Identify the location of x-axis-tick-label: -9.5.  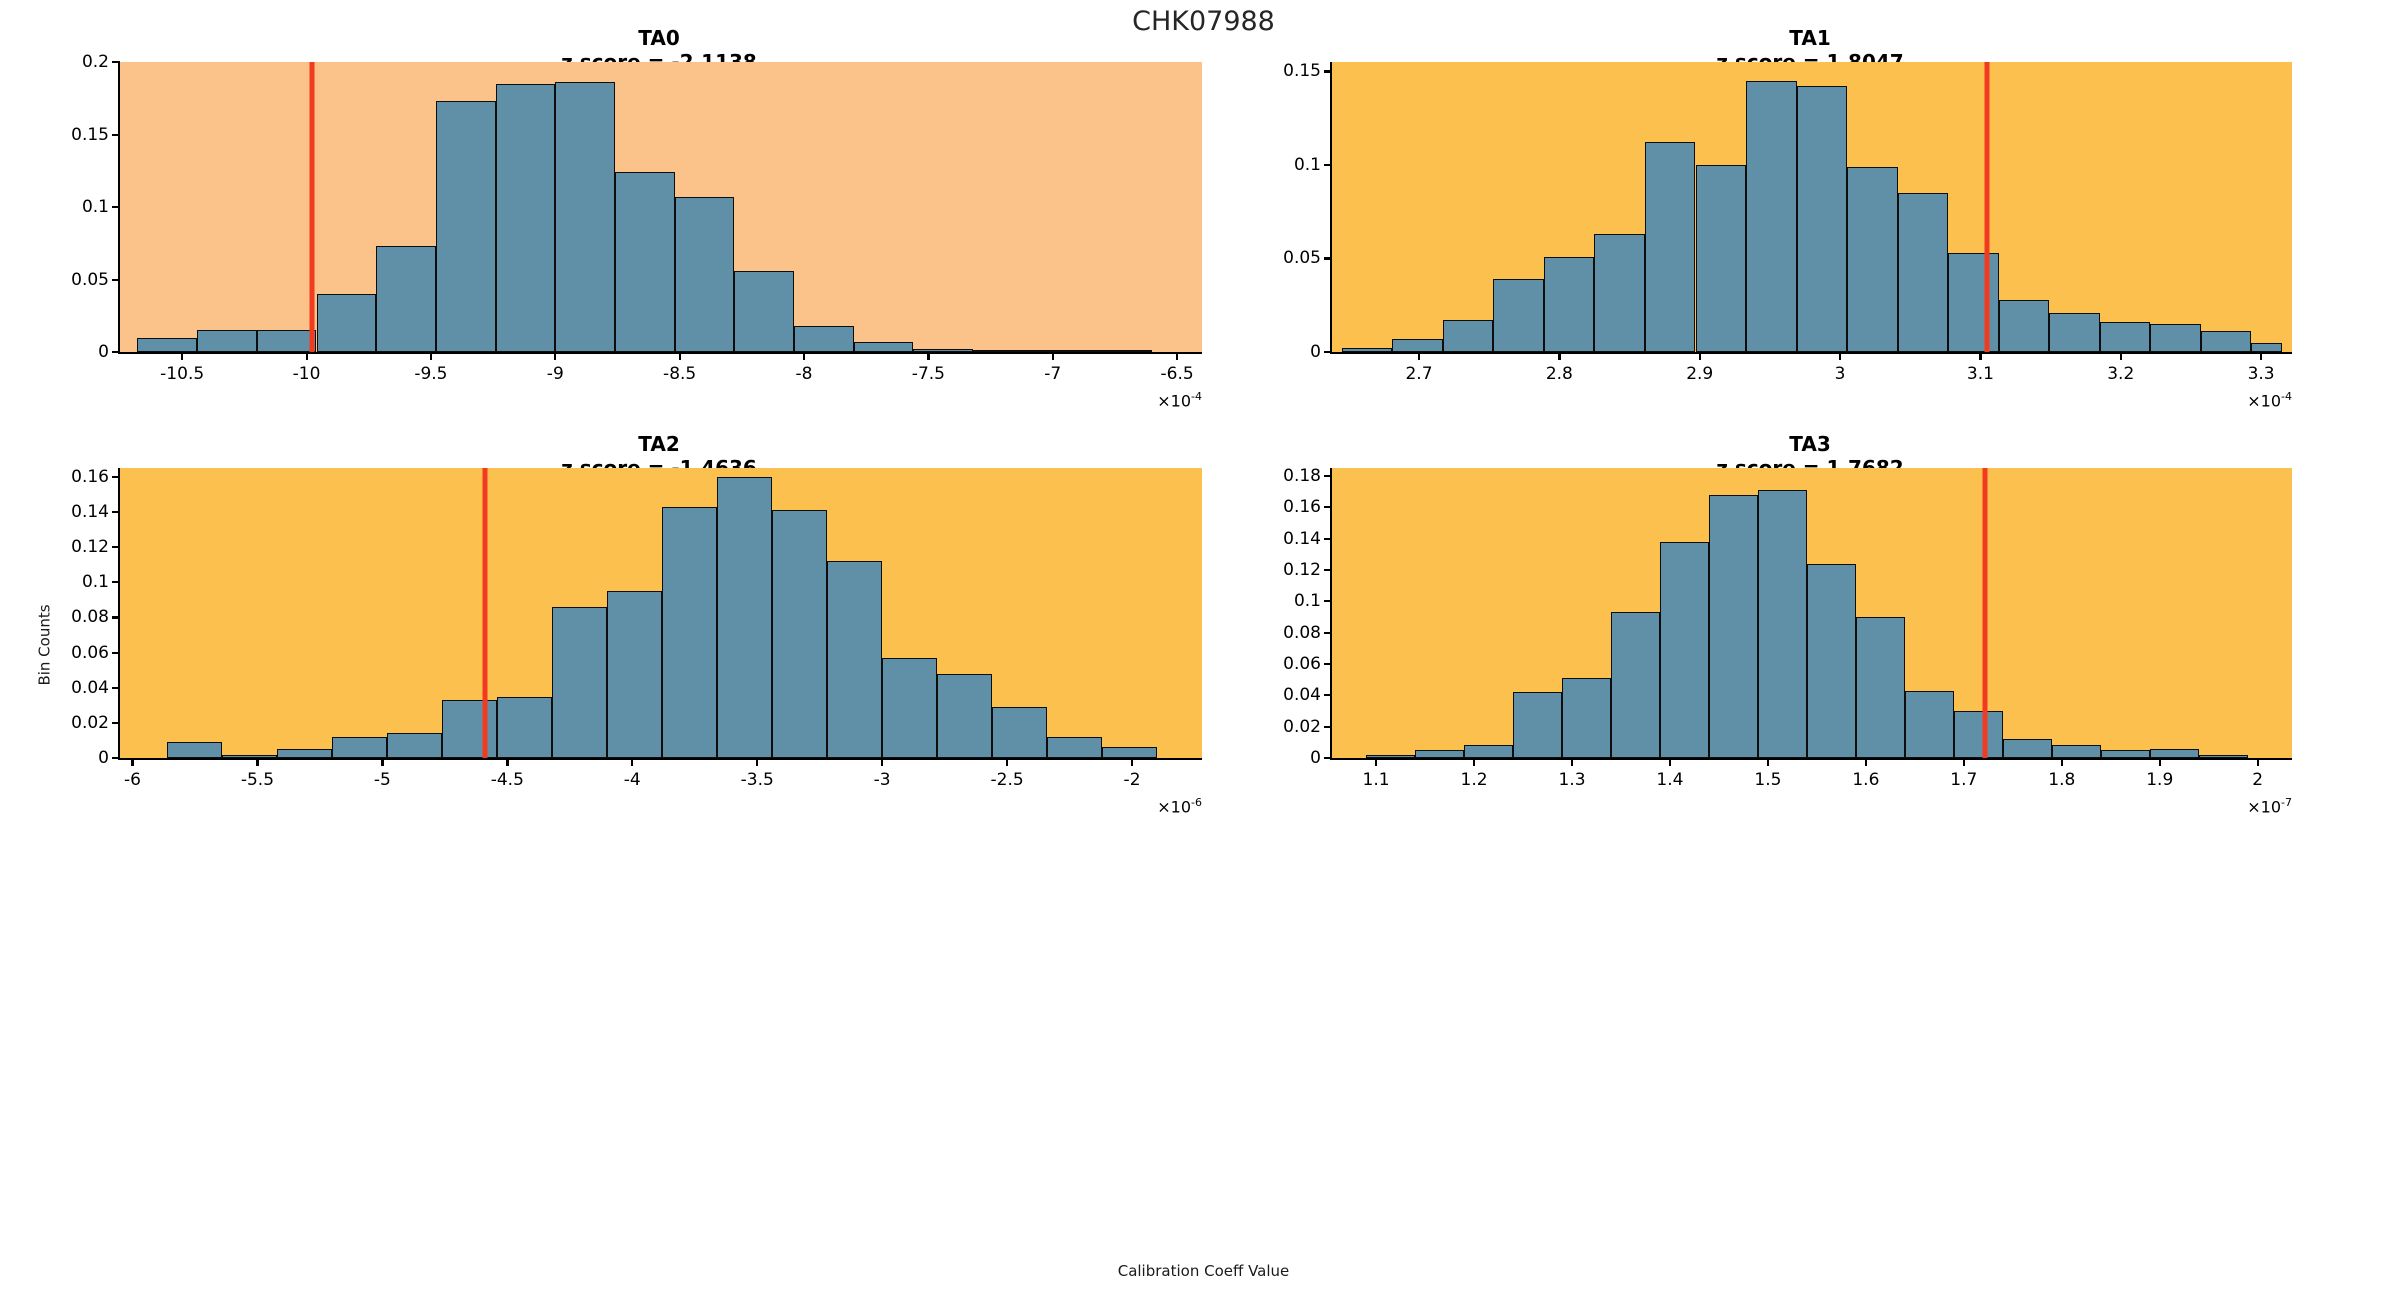
(431, 374).